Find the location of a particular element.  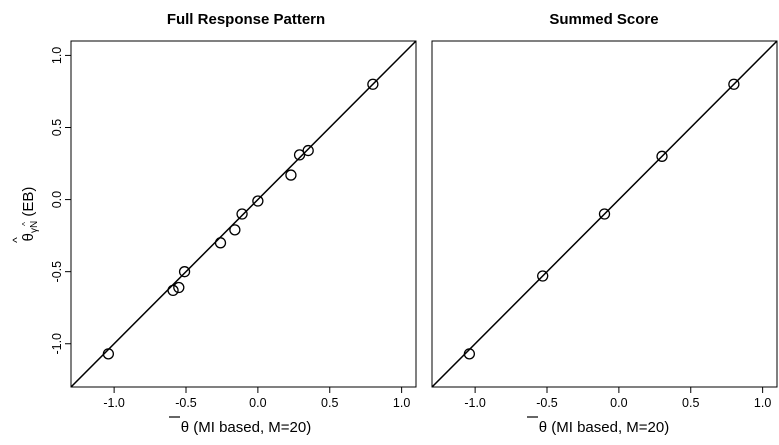

y-label-theta: θ is located at coordinates (28, 237).